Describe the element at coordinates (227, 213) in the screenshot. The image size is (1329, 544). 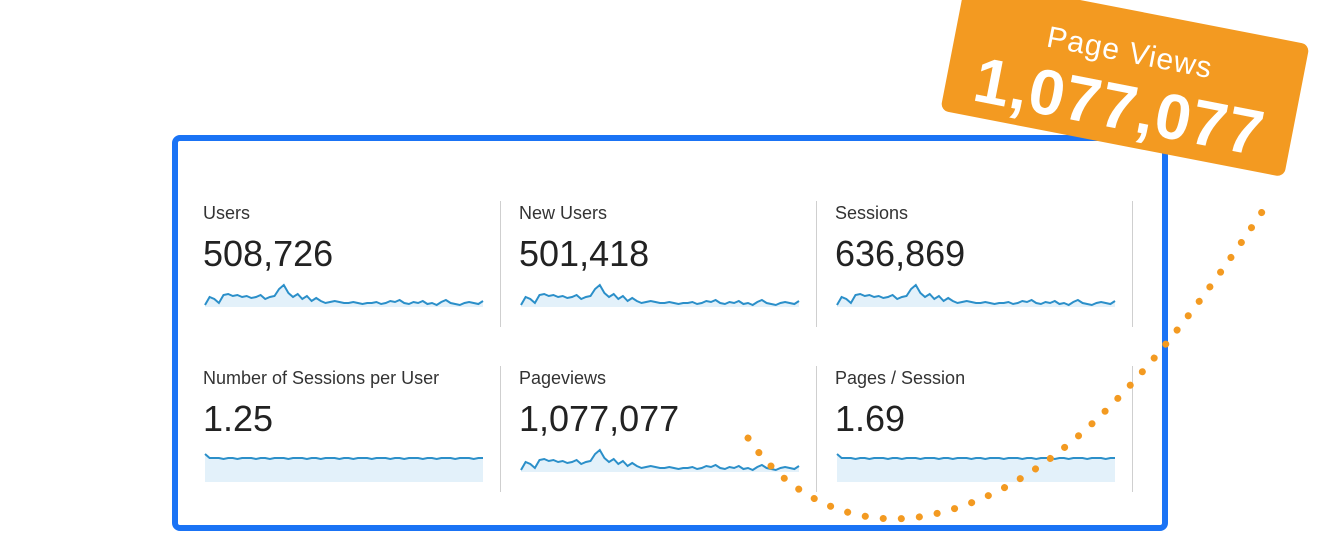
I see `metric-label: Users` at that location.